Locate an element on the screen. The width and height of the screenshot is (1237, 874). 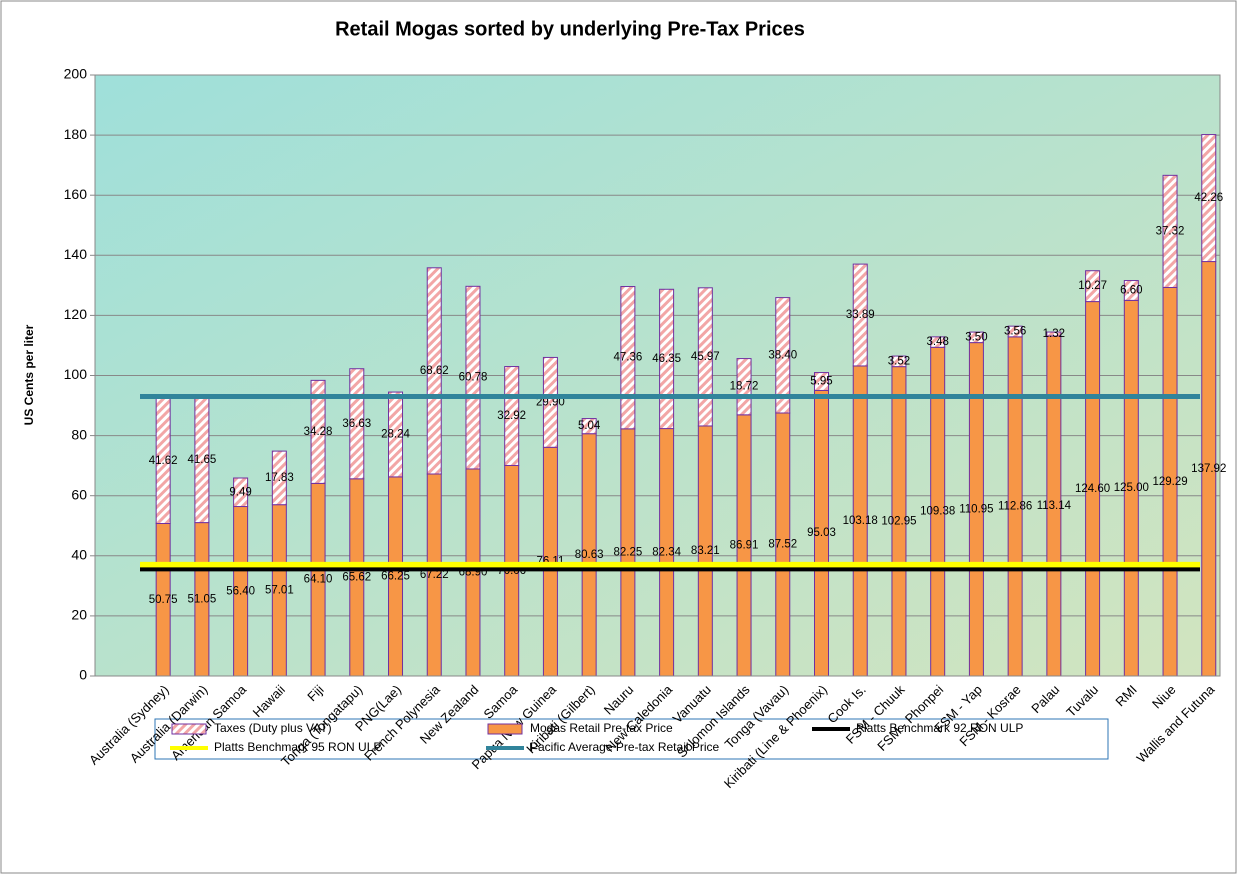
data-label: 17.83 is located at coordinates (279, 478).